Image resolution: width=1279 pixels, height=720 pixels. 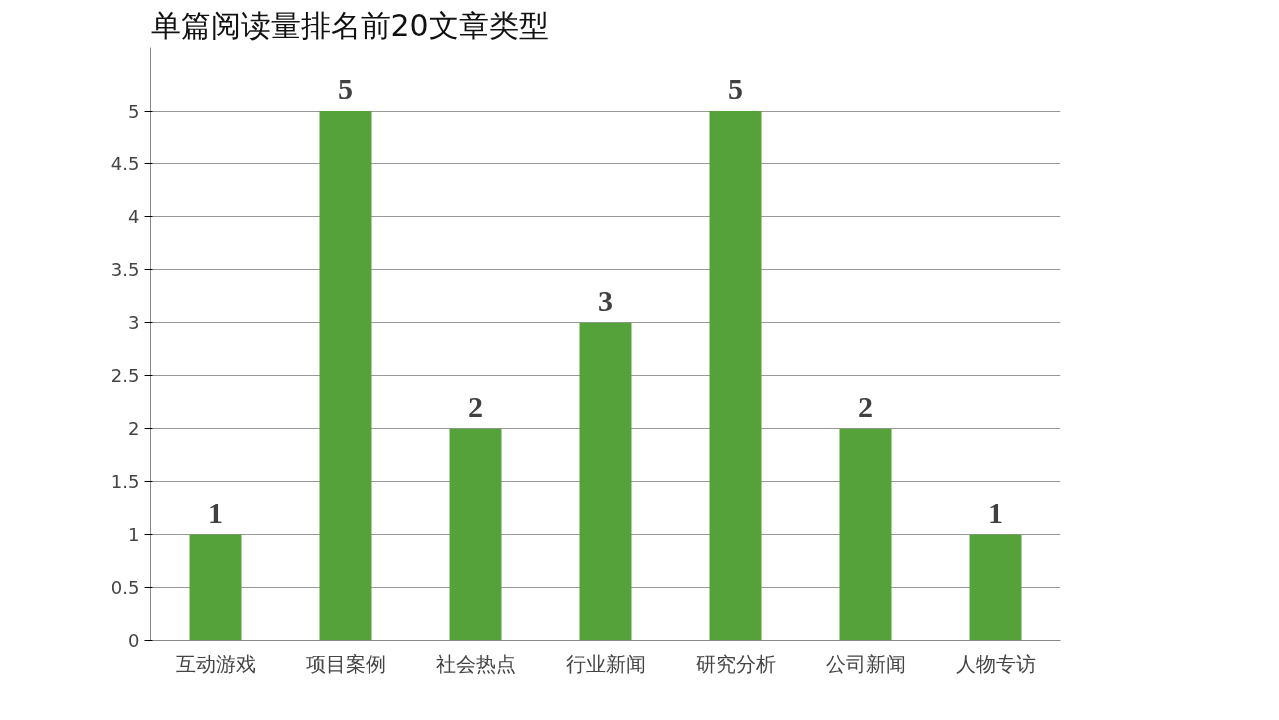 I want to click on x-tick-label: 行业新闻, so click(x=605, y=663).